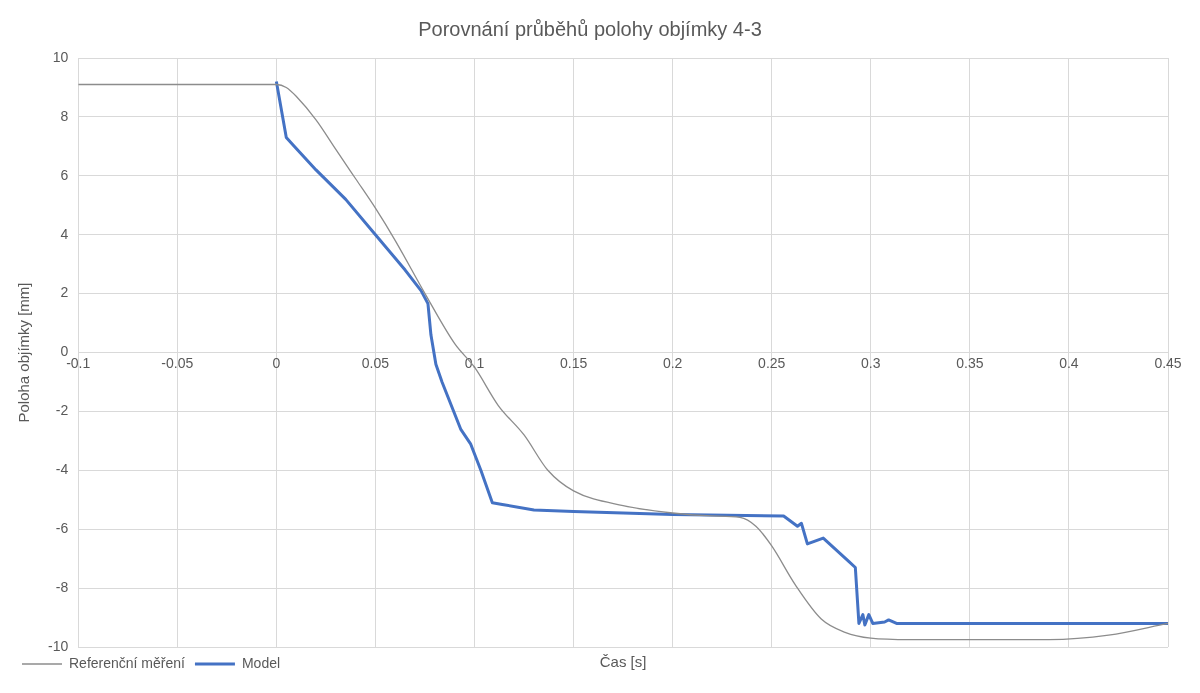  I want to click on y-tick-label: -8, so click(62, 586).